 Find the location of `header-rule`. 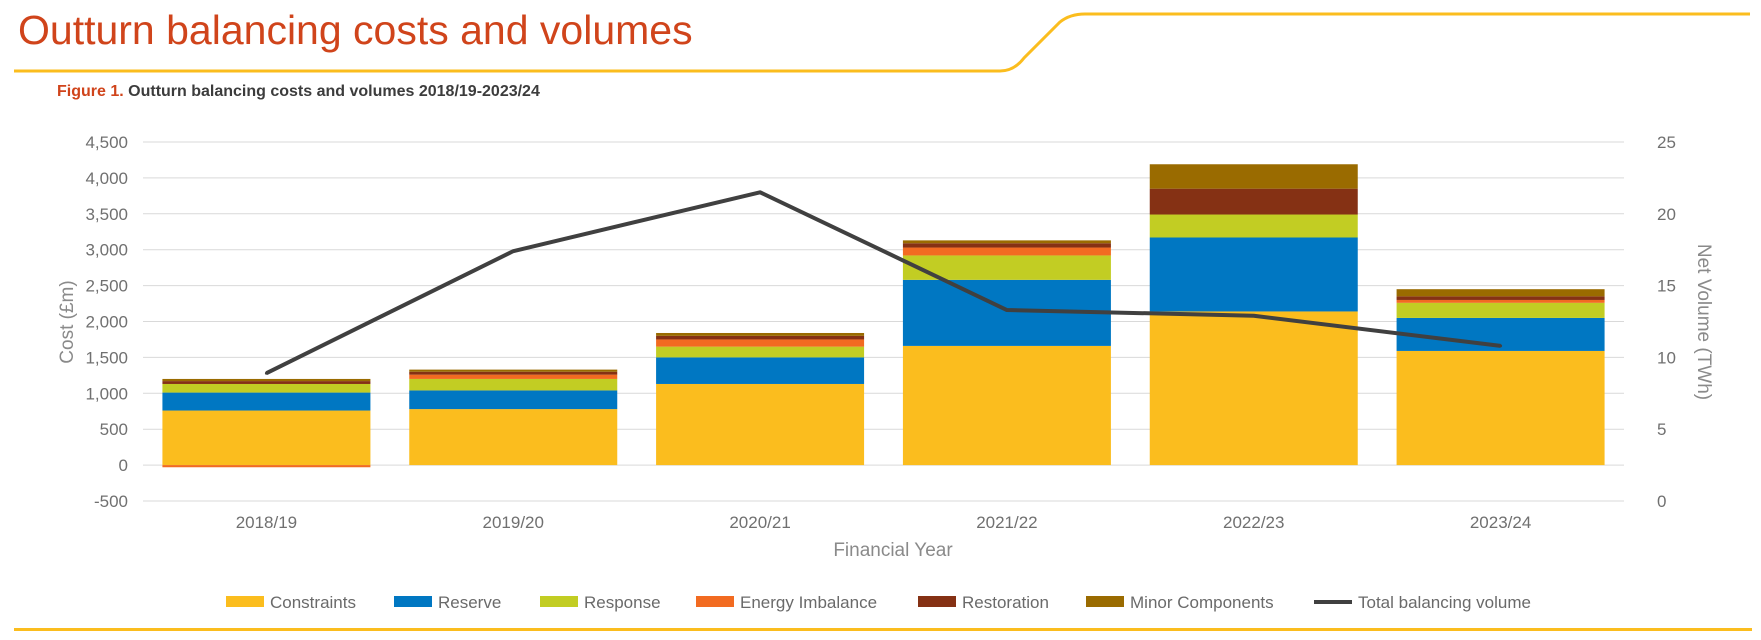

header-rule is located at coordinates (882, 42).